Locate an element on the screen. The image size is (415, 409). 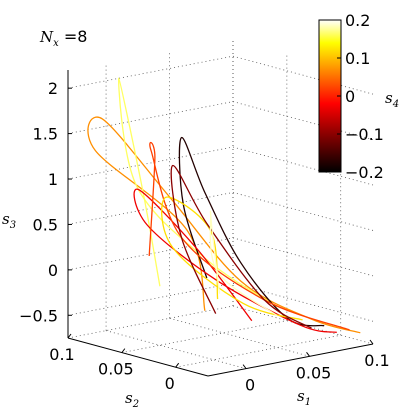
s2-tick-label: 0.1 is located at coordinates (61, 354).